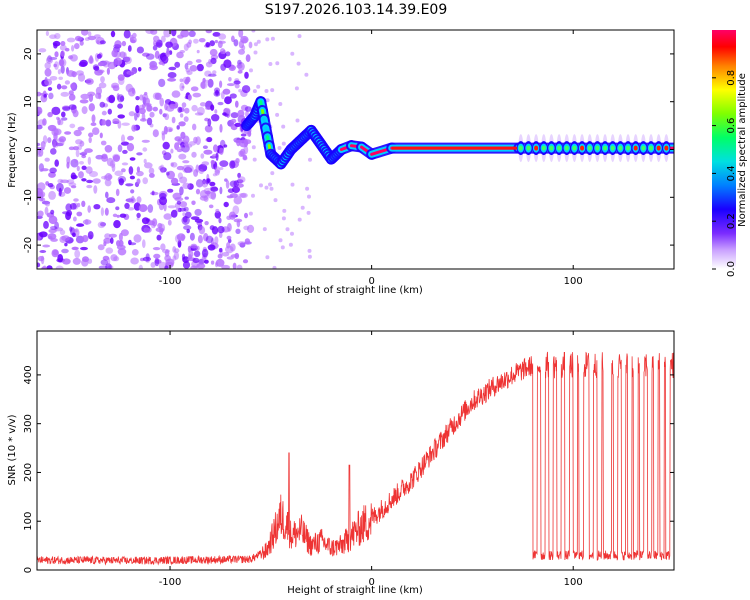 This screenshot has width=750, height=600. What do you see at coordinates (724, 149) in the screenshot?
I see `colorbar-gradient` at bounding box center [724, 149].